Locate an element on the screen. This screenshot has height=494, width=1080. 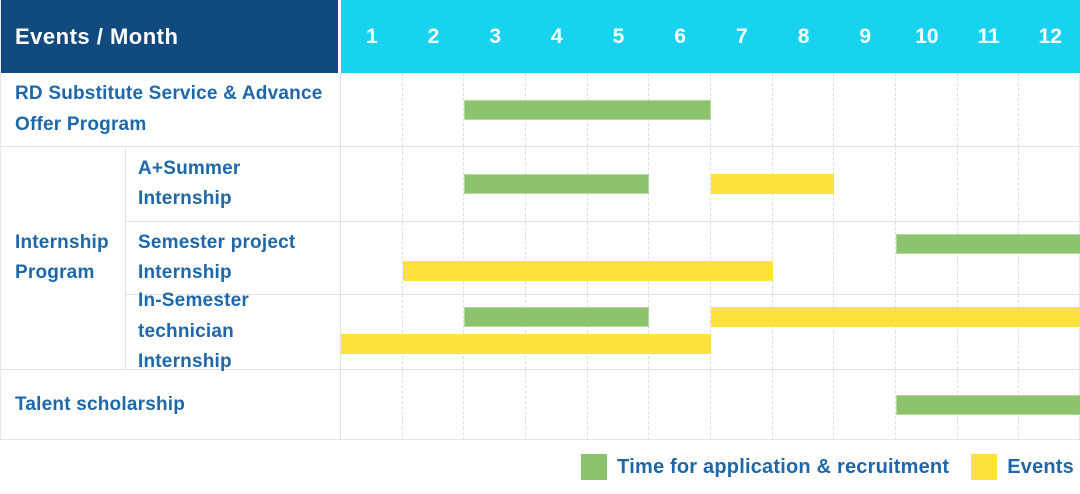
legend-item-events: Events is located at coordinates (1022, 467).